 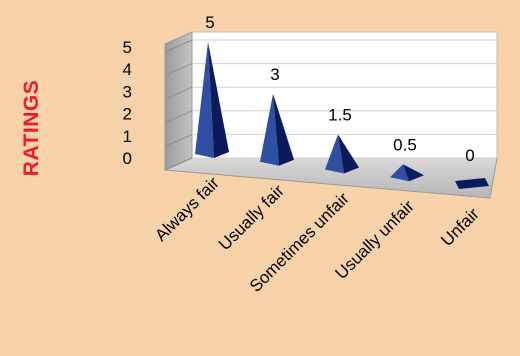 I want to click on x-category-label: Always fair, so click(x=187, y=209).